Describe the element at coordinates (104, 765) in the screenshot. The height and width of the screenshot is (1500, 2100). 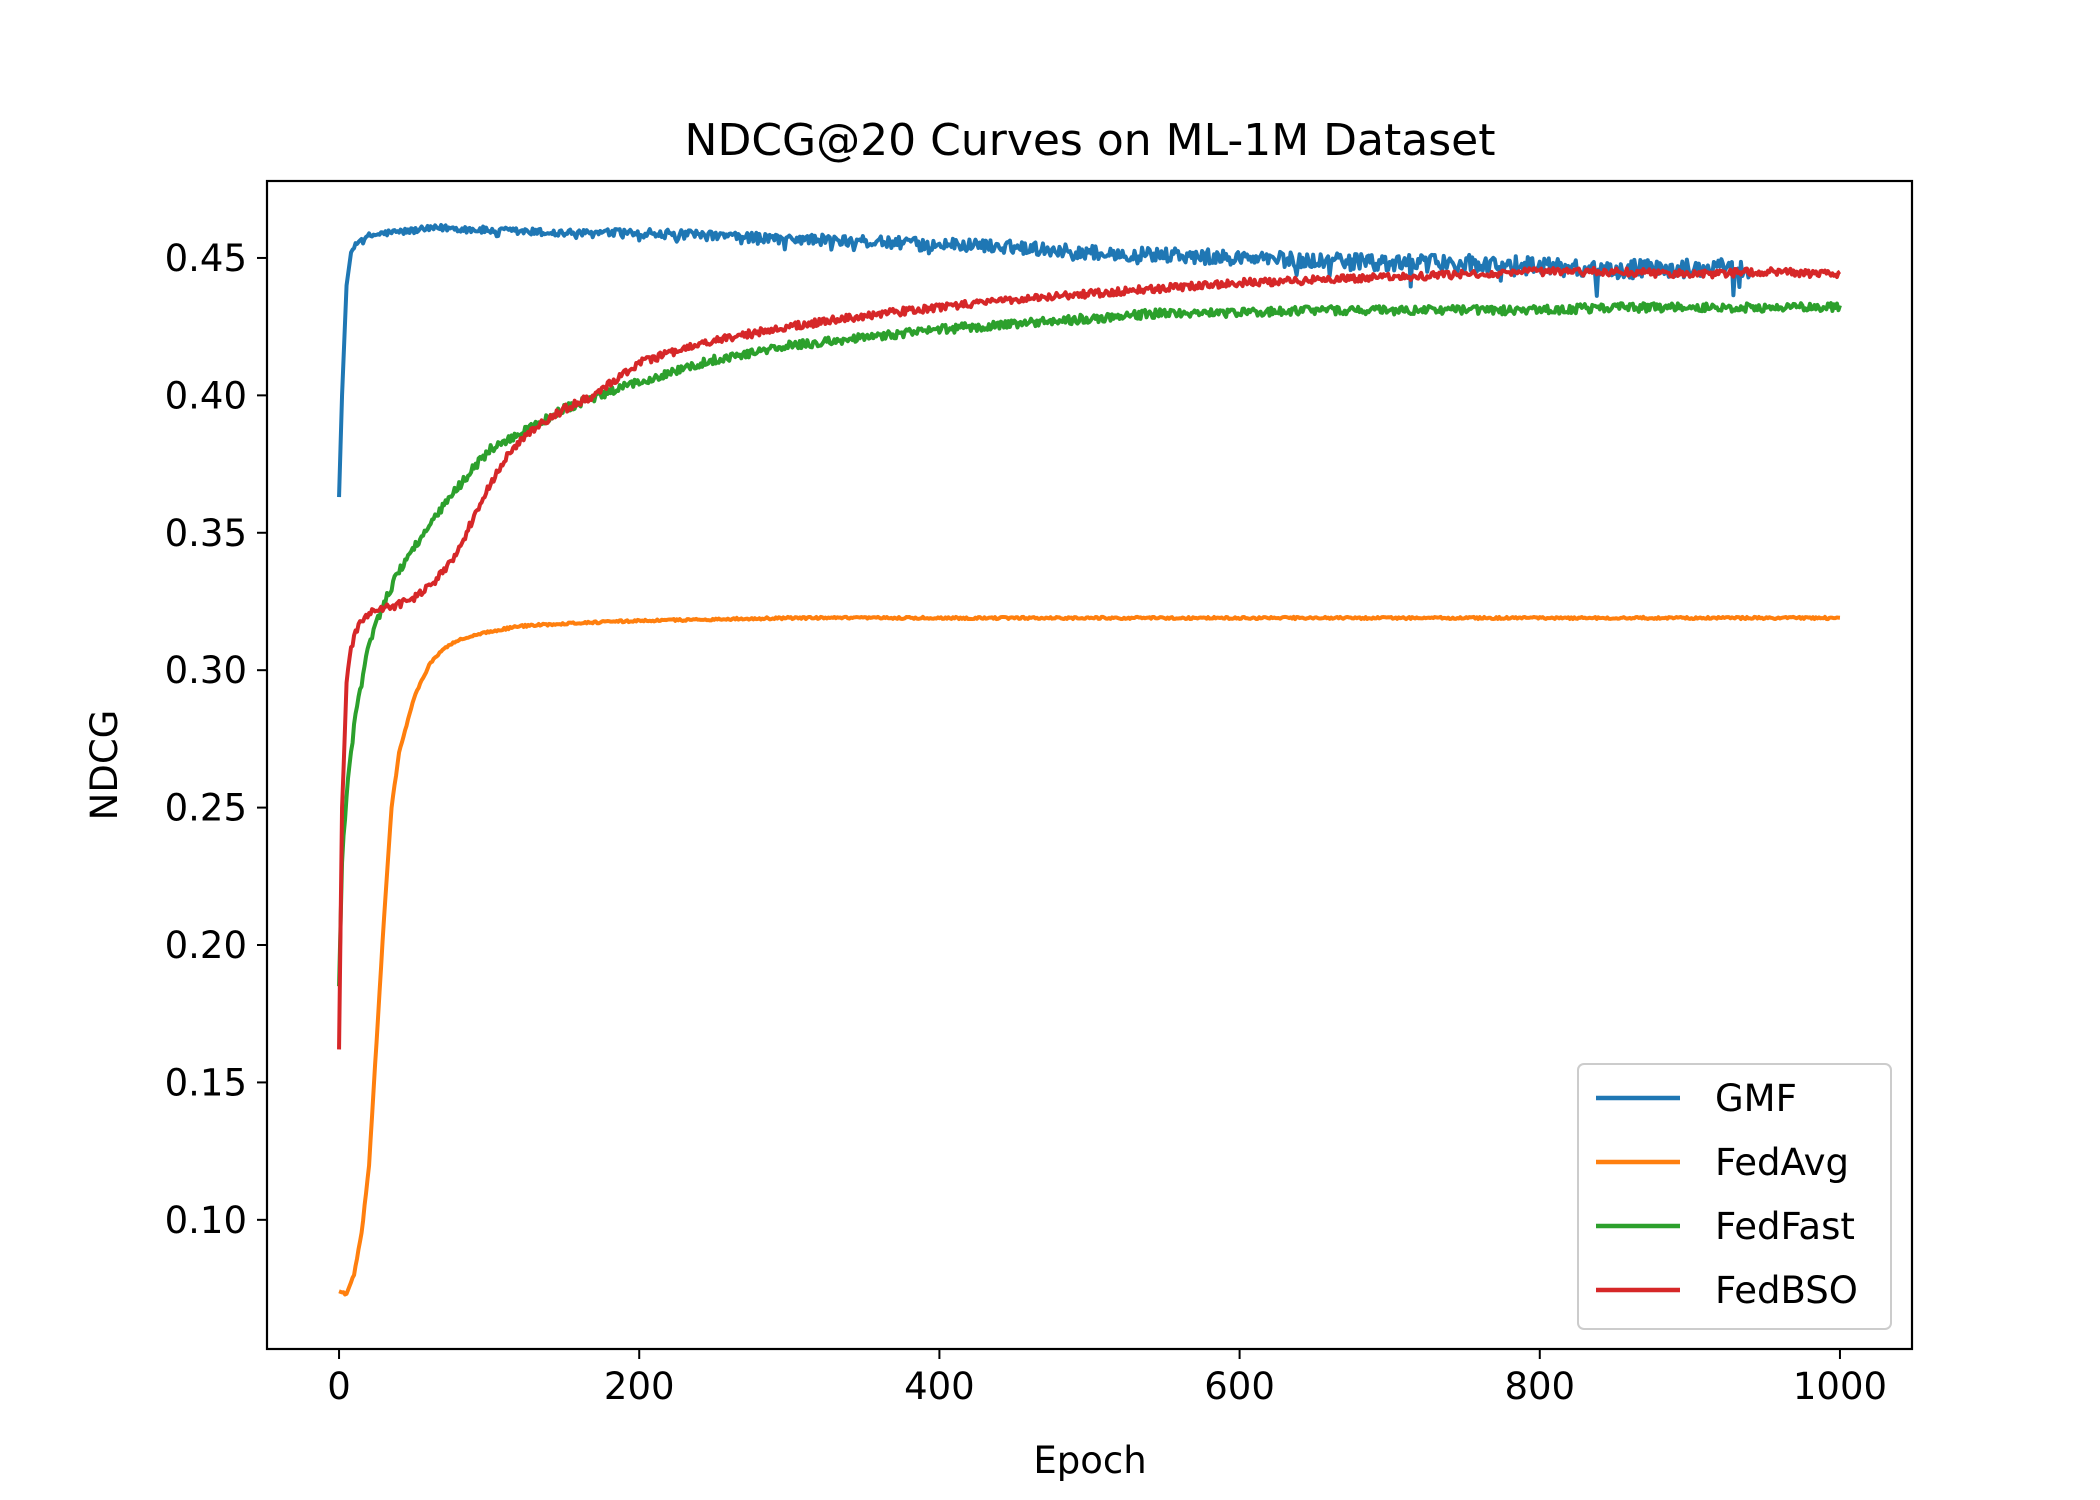
I see `y-axis-label: NDCG` at that location.